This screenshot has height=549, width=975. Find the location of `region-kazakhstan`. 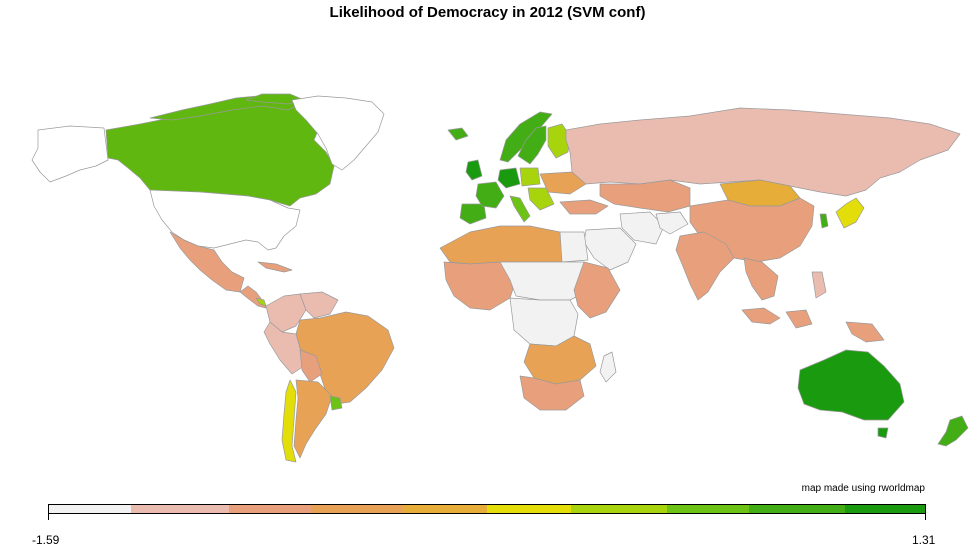

region-kazakhstan is located at coordinates (645, 196).